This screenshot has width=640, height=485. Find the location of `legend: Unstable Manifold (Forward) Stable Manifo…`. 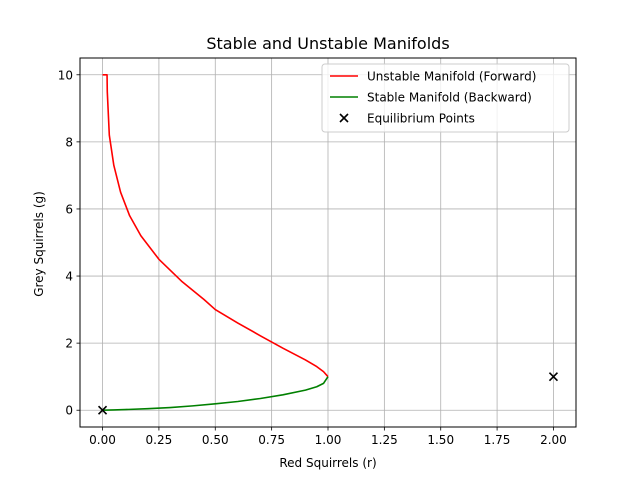

legend: Unstable Manifold (Forward) Stable Manifo… is located at coordinates (445, 98).